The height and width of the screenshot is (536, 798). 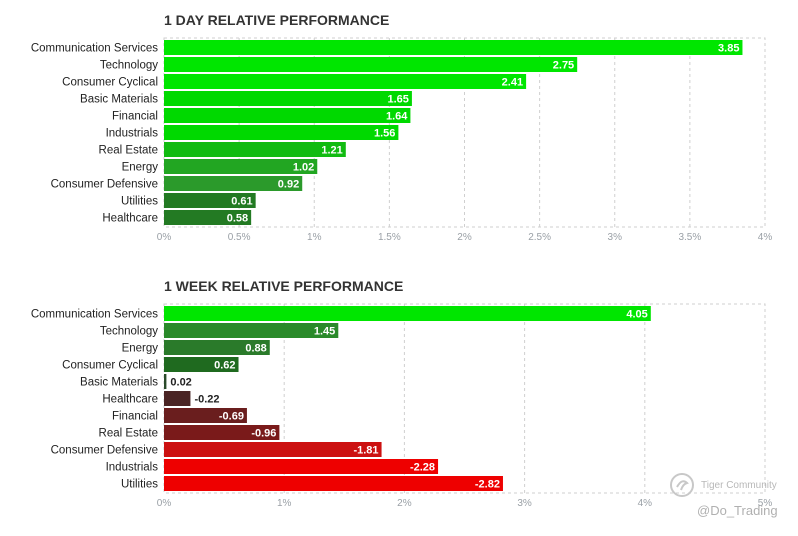 I want to click on data-label: 1.21, so click(x=331, y=151).